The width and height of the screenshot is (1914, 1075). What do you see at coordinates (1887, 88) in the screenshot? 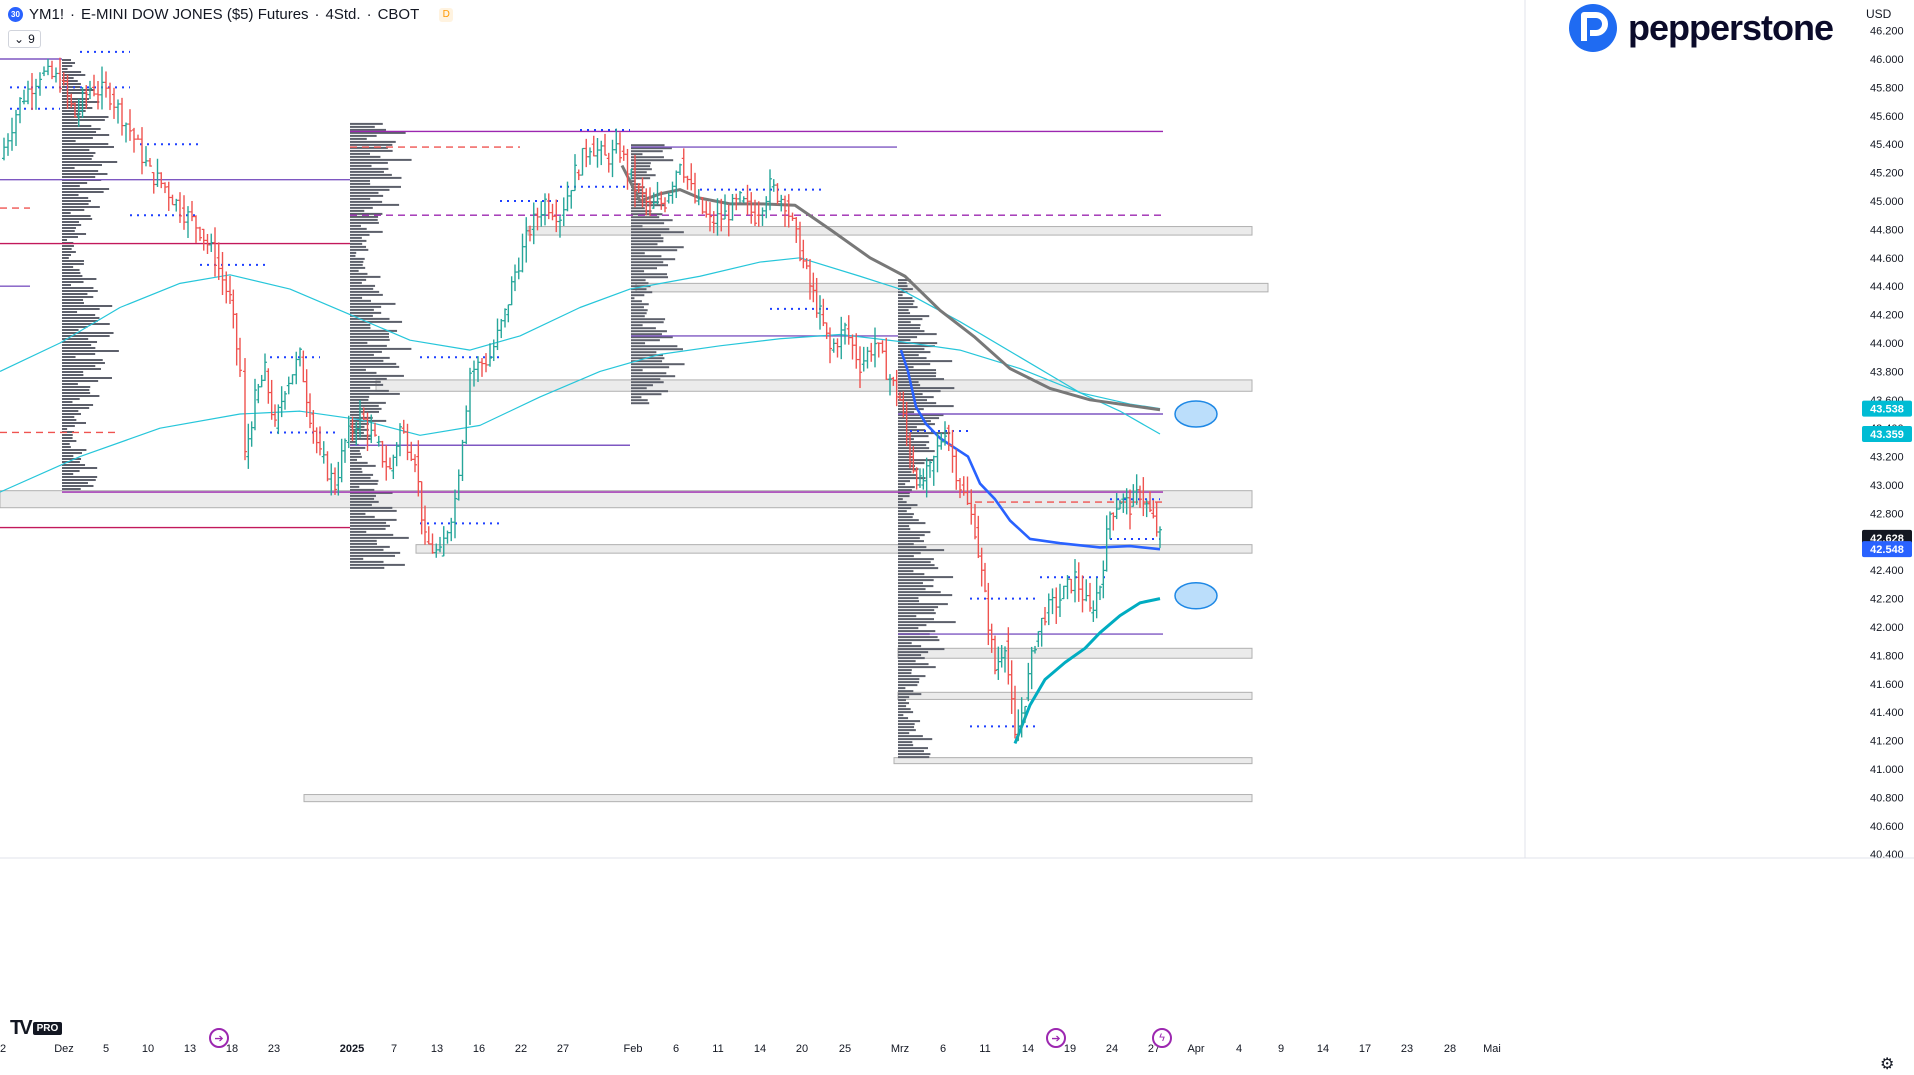
I see `y-tick-label: 45.800` at bounding box center [1887, 88].